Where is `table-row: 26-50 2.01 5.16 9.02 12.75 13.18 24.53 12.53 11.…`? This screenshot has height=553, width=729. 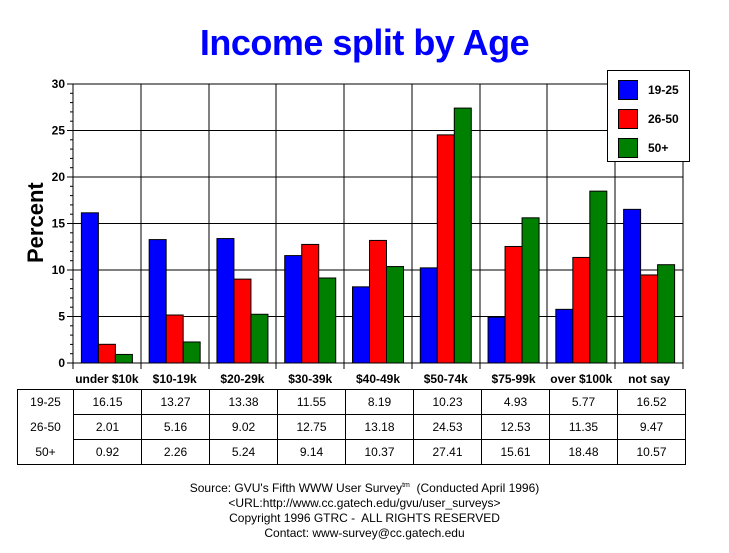 table-row: 26-50 2.01 5.16 9.02 12.75 13.18 24.53 12.53 11.… is located at coordinates (351, 427).